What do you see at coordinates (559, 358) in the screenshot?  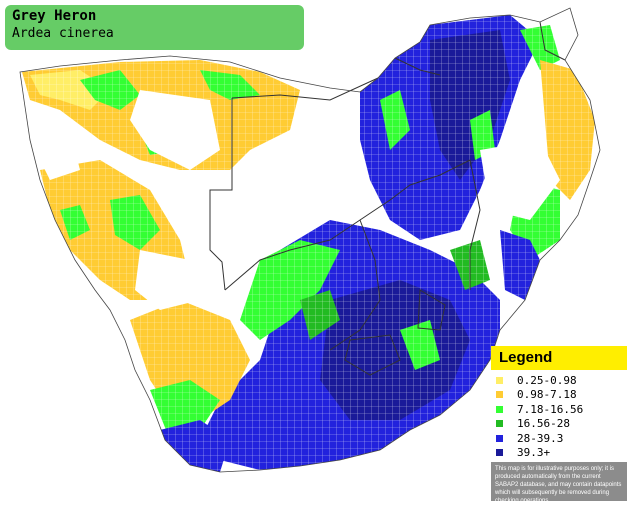 I see `legend-title: Legend` at bounding box center [559, 358].